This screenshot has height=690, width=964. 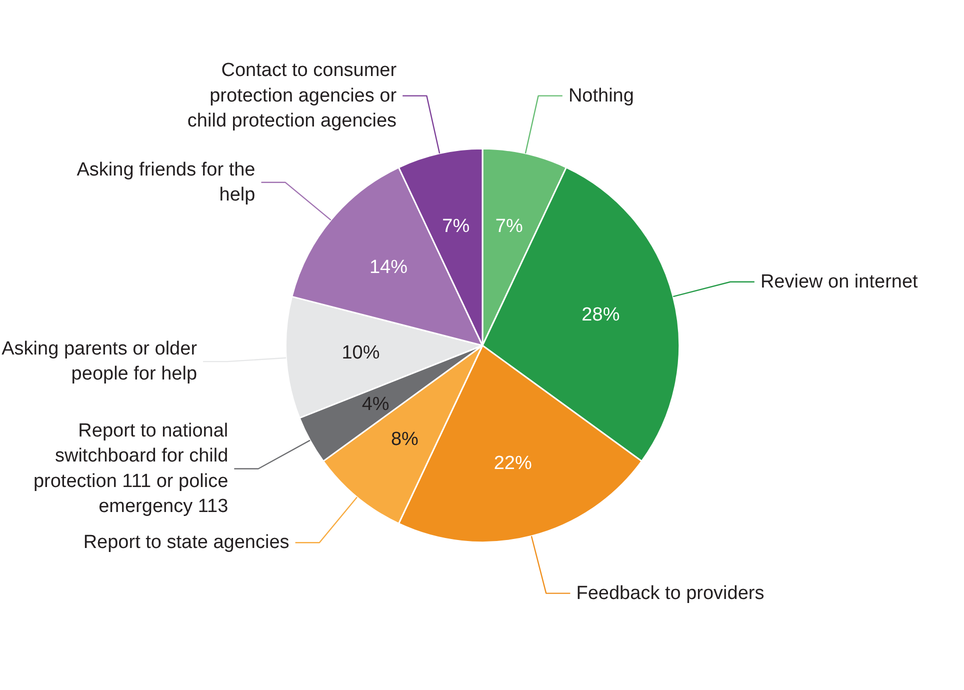 I want to click on slice-label: Review on internet, so click(x=839, y=281).